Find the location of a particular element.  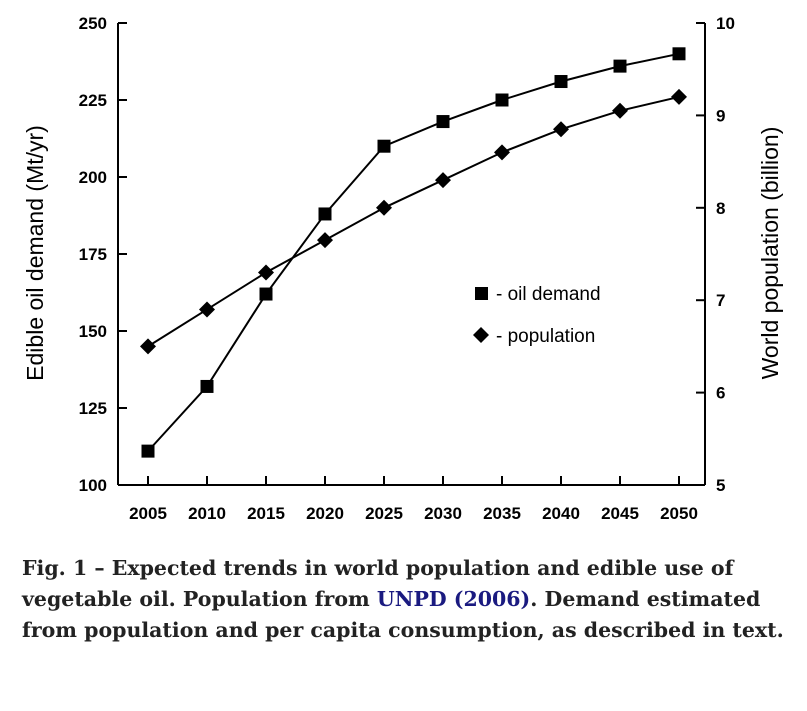

x-tick-label: 2025 is located at coordinates (384, 513).